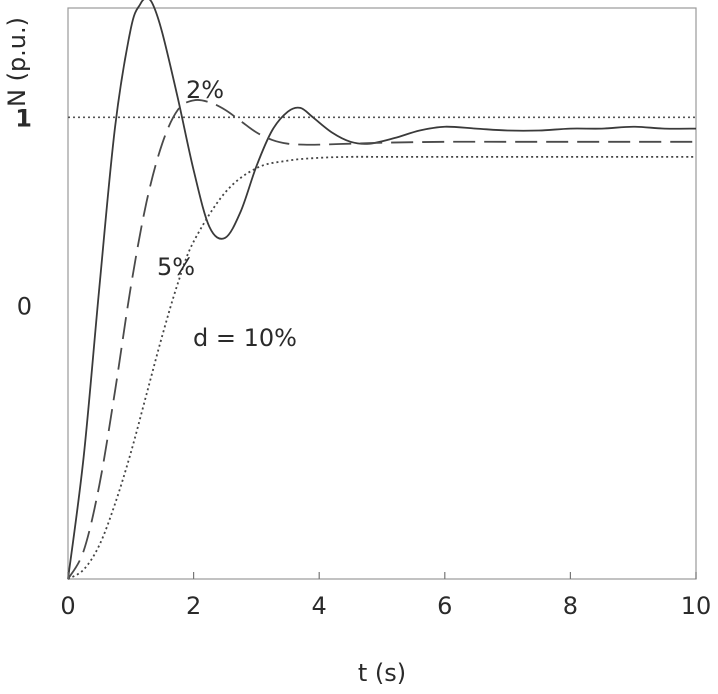 The height and width of the screenshot is (694, 718). What do you see at coordinates (23, 118) in the screenshot?
I see `y-tick-label: 1` at bounding box center [23, 118].